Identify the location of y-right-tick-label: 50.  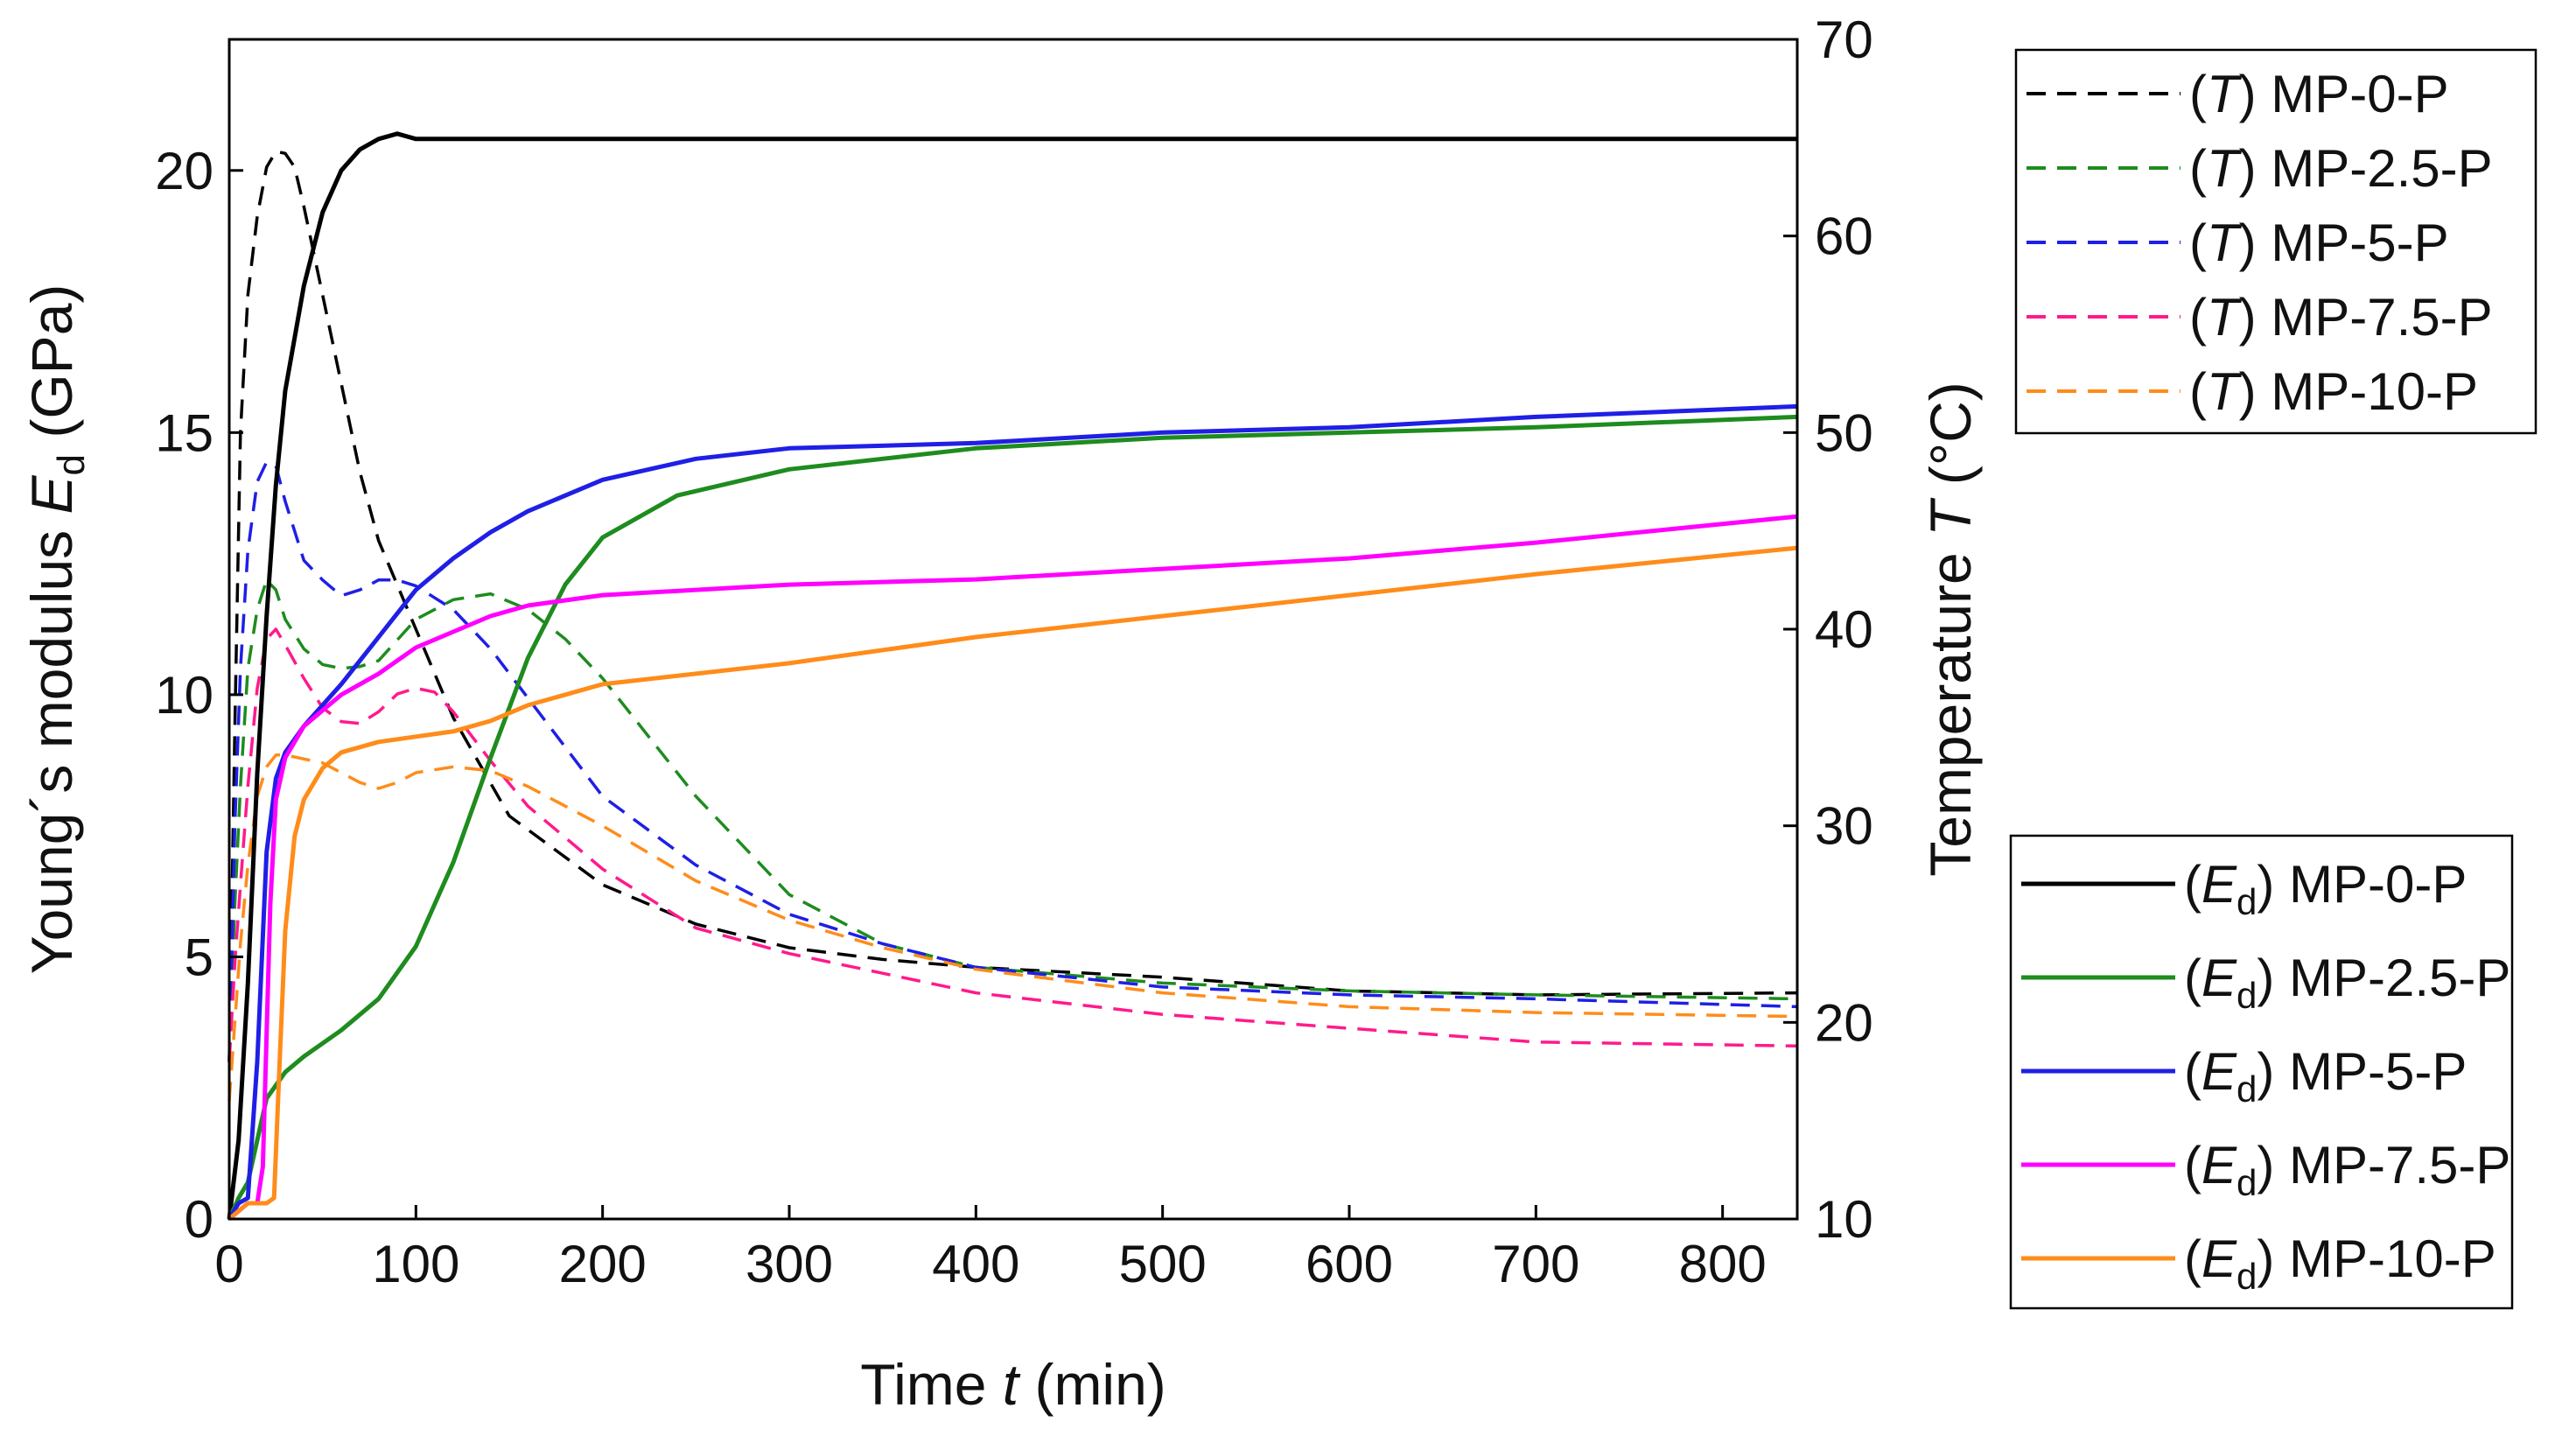
(1844, 432).